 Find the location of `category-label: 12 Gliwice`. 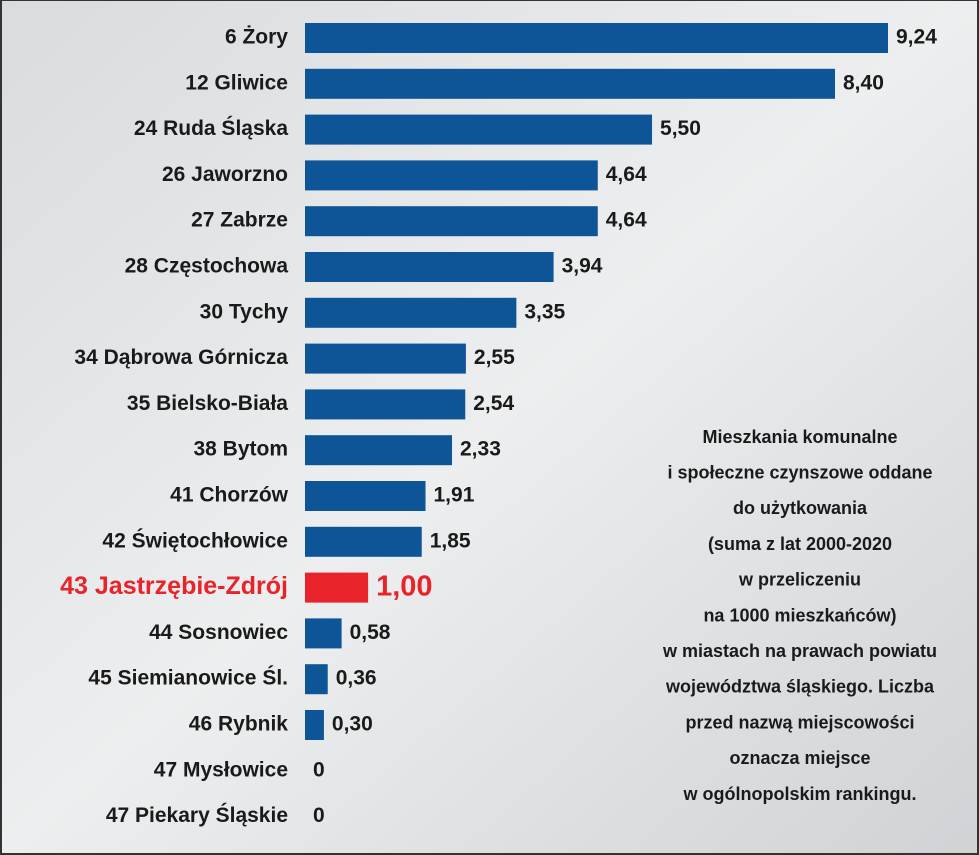

category-label: 12 Gliwice is located at coordinates (236, 82).